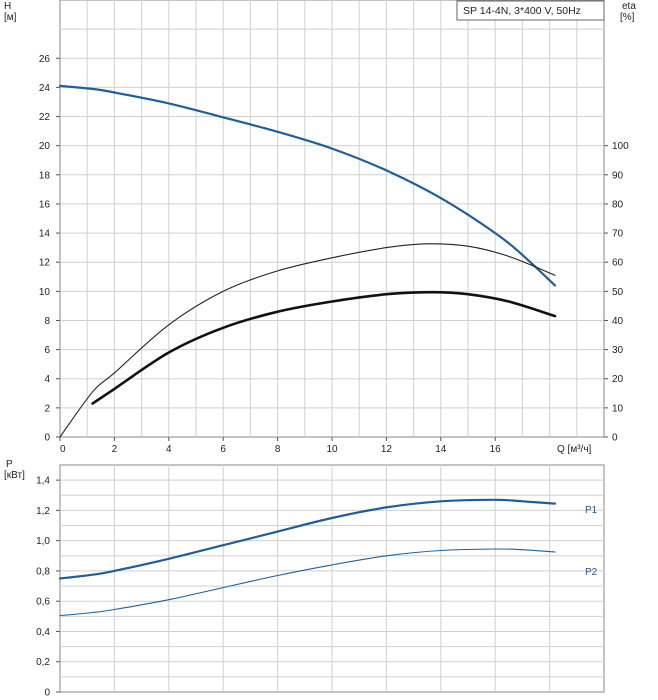  Describe the element at coordinates (307, 582) in the screenshot. I see `series-line-p2` at that location.